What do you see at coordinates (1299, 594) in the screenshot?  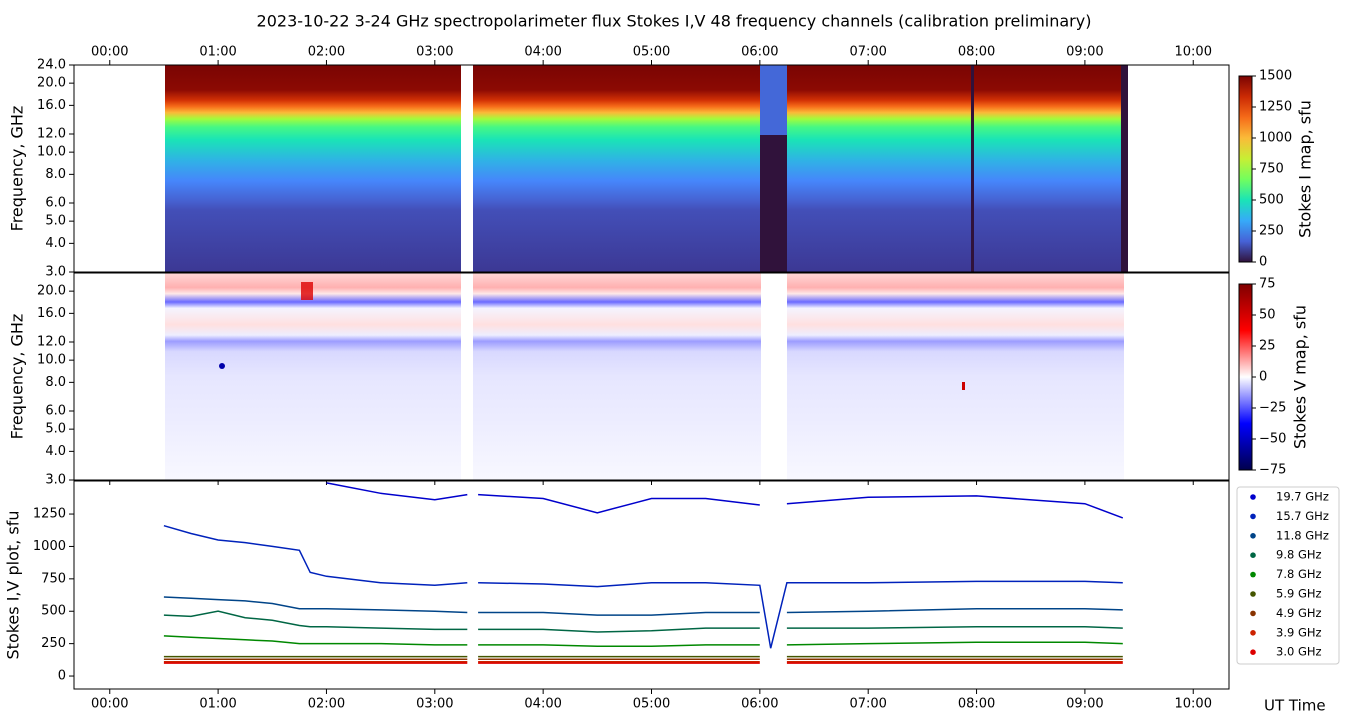 I see `legend-label: 5.9 GHz` at bounding box center [1299, 594].